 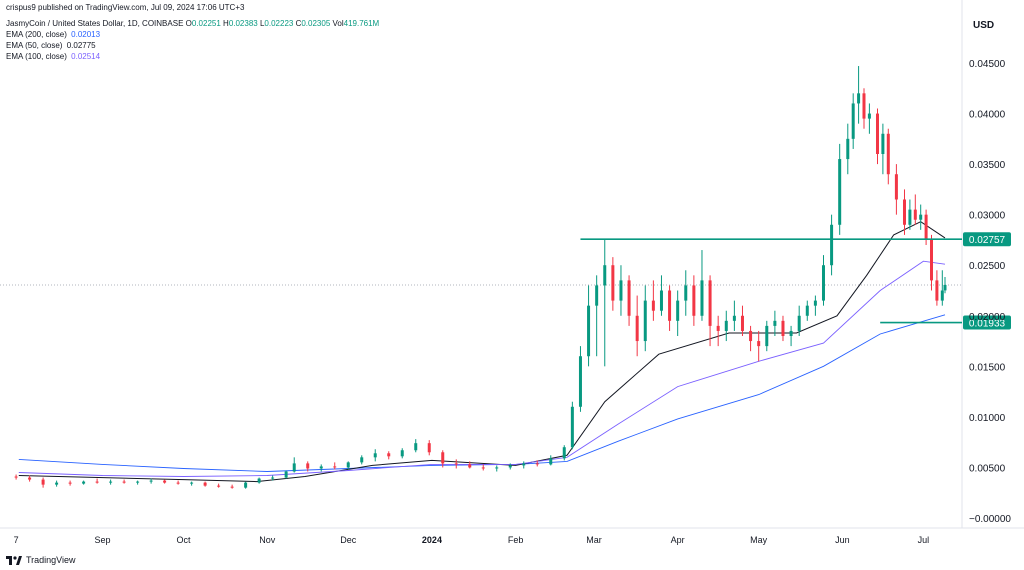 I want to click on footer: TradingView, so click(x=41, y=560).